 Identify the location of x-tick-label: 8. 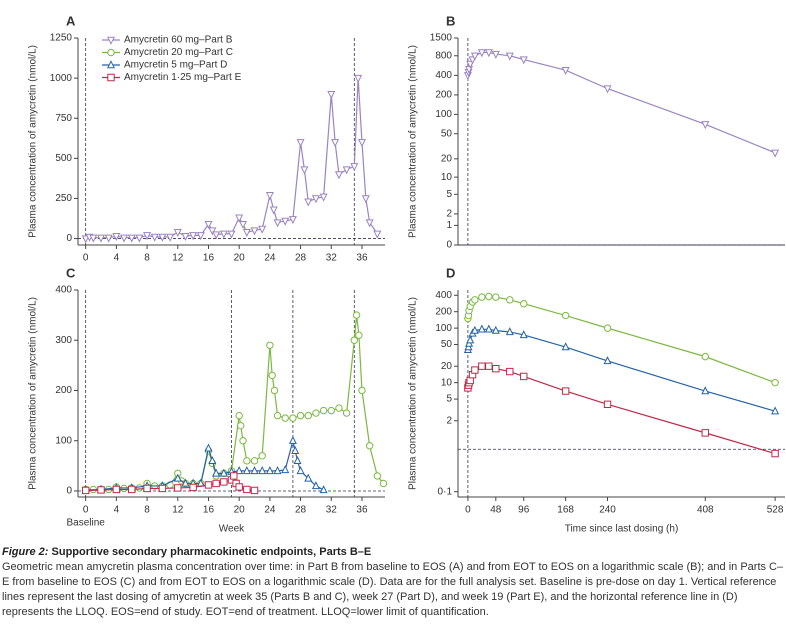
(147, 510).